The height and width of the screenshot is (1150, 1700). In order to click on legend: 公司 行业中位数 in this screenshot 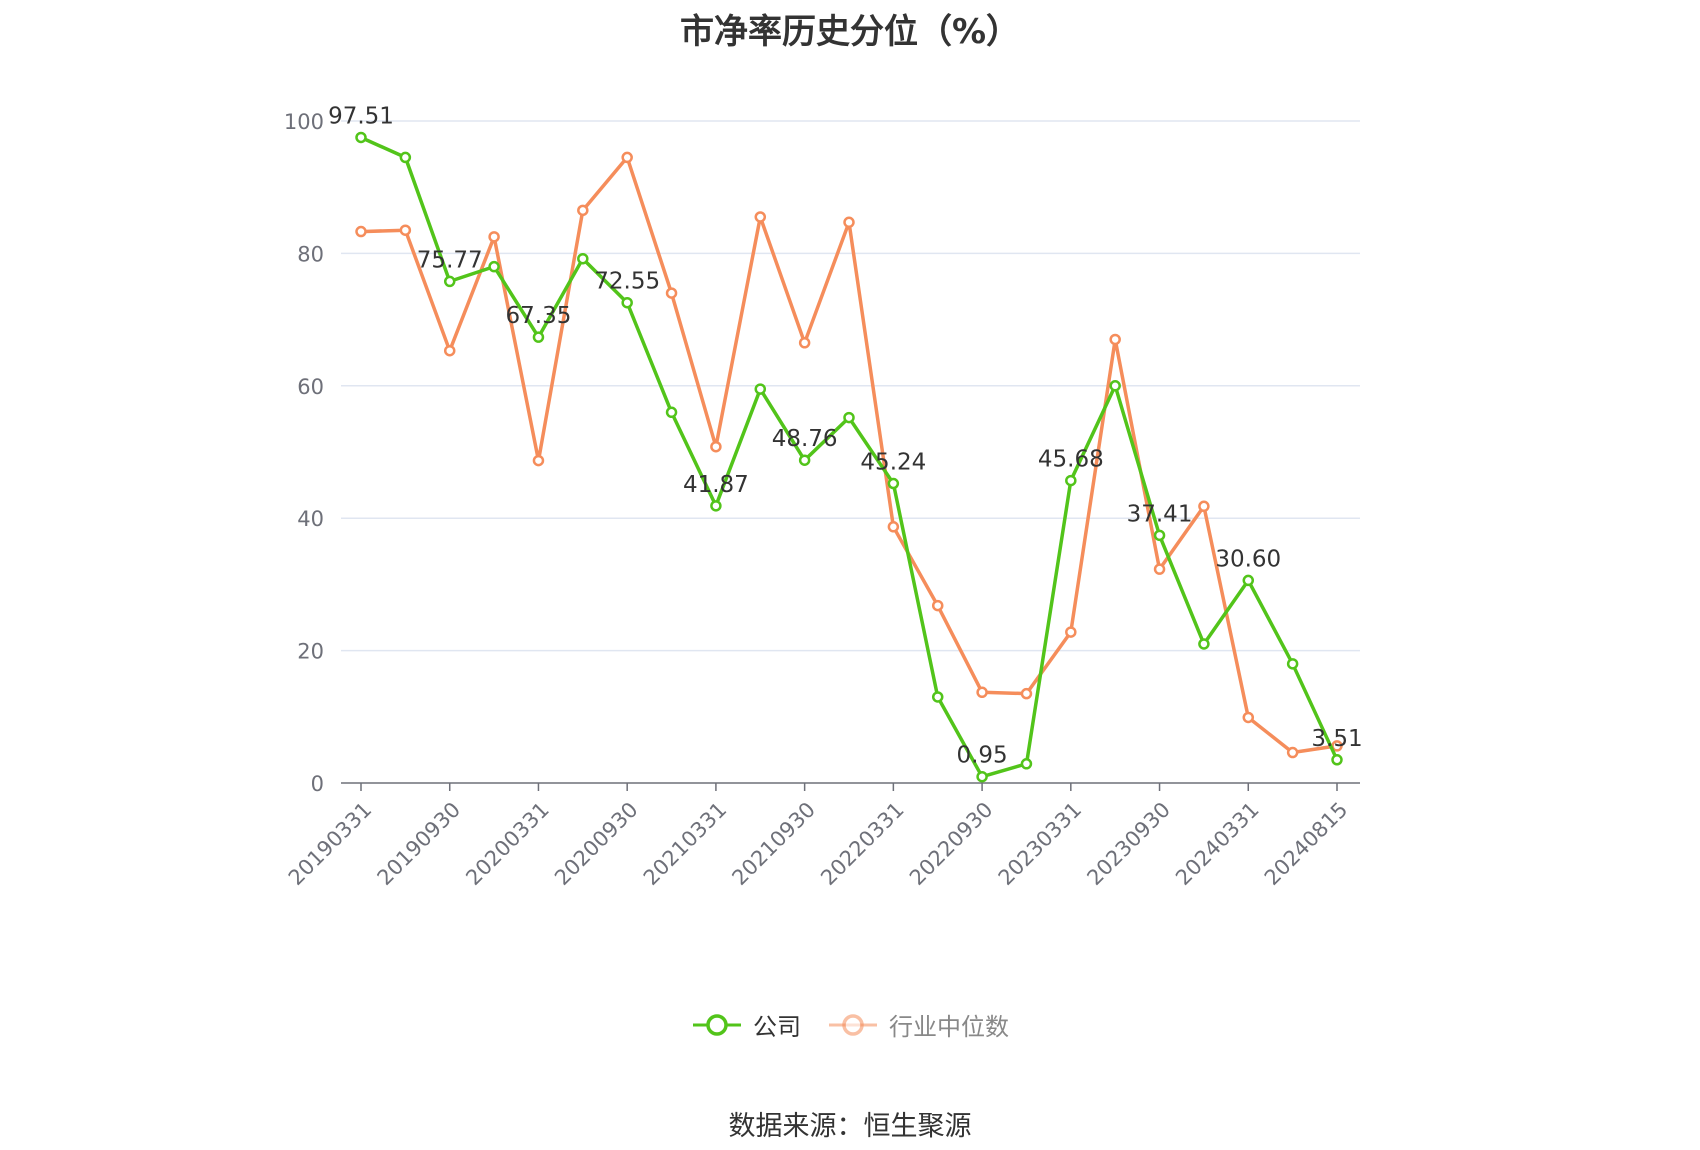, I will do `click(850, 1024)`.